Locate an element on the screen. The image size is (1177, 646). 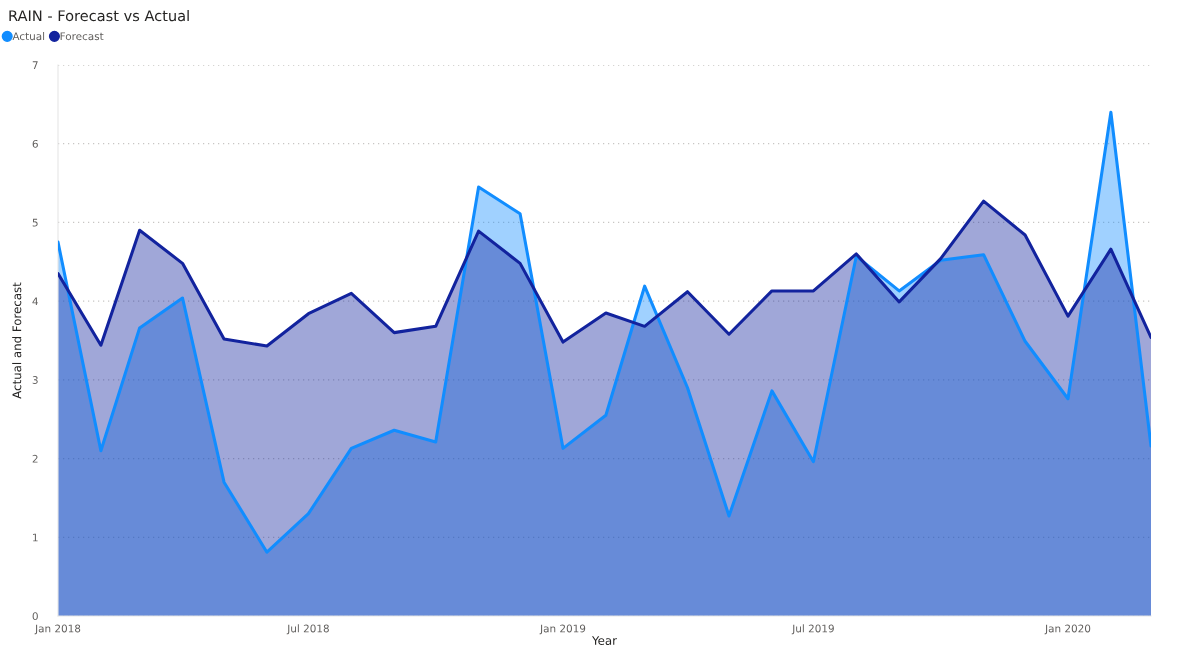
x-tick-label: Jan 2019 is located at coordinates (562, 629).